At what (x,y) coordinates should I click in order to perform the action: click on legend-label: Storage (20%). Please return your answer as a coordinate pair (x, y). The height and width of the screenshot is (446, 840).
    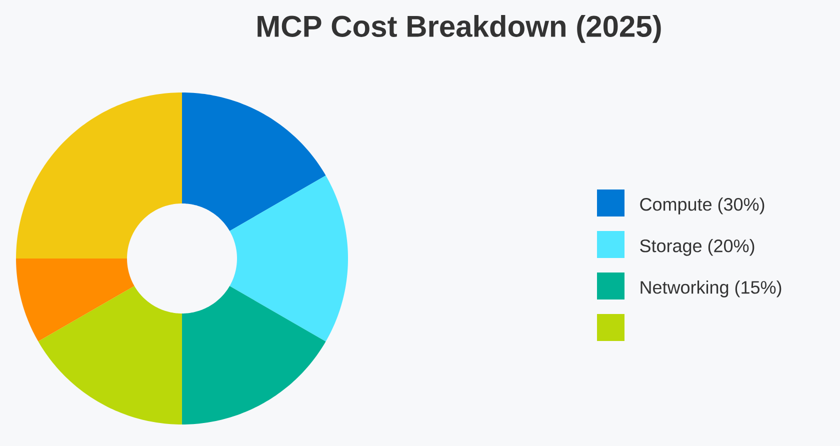
    Looking at the image, I should click on (697, 247).